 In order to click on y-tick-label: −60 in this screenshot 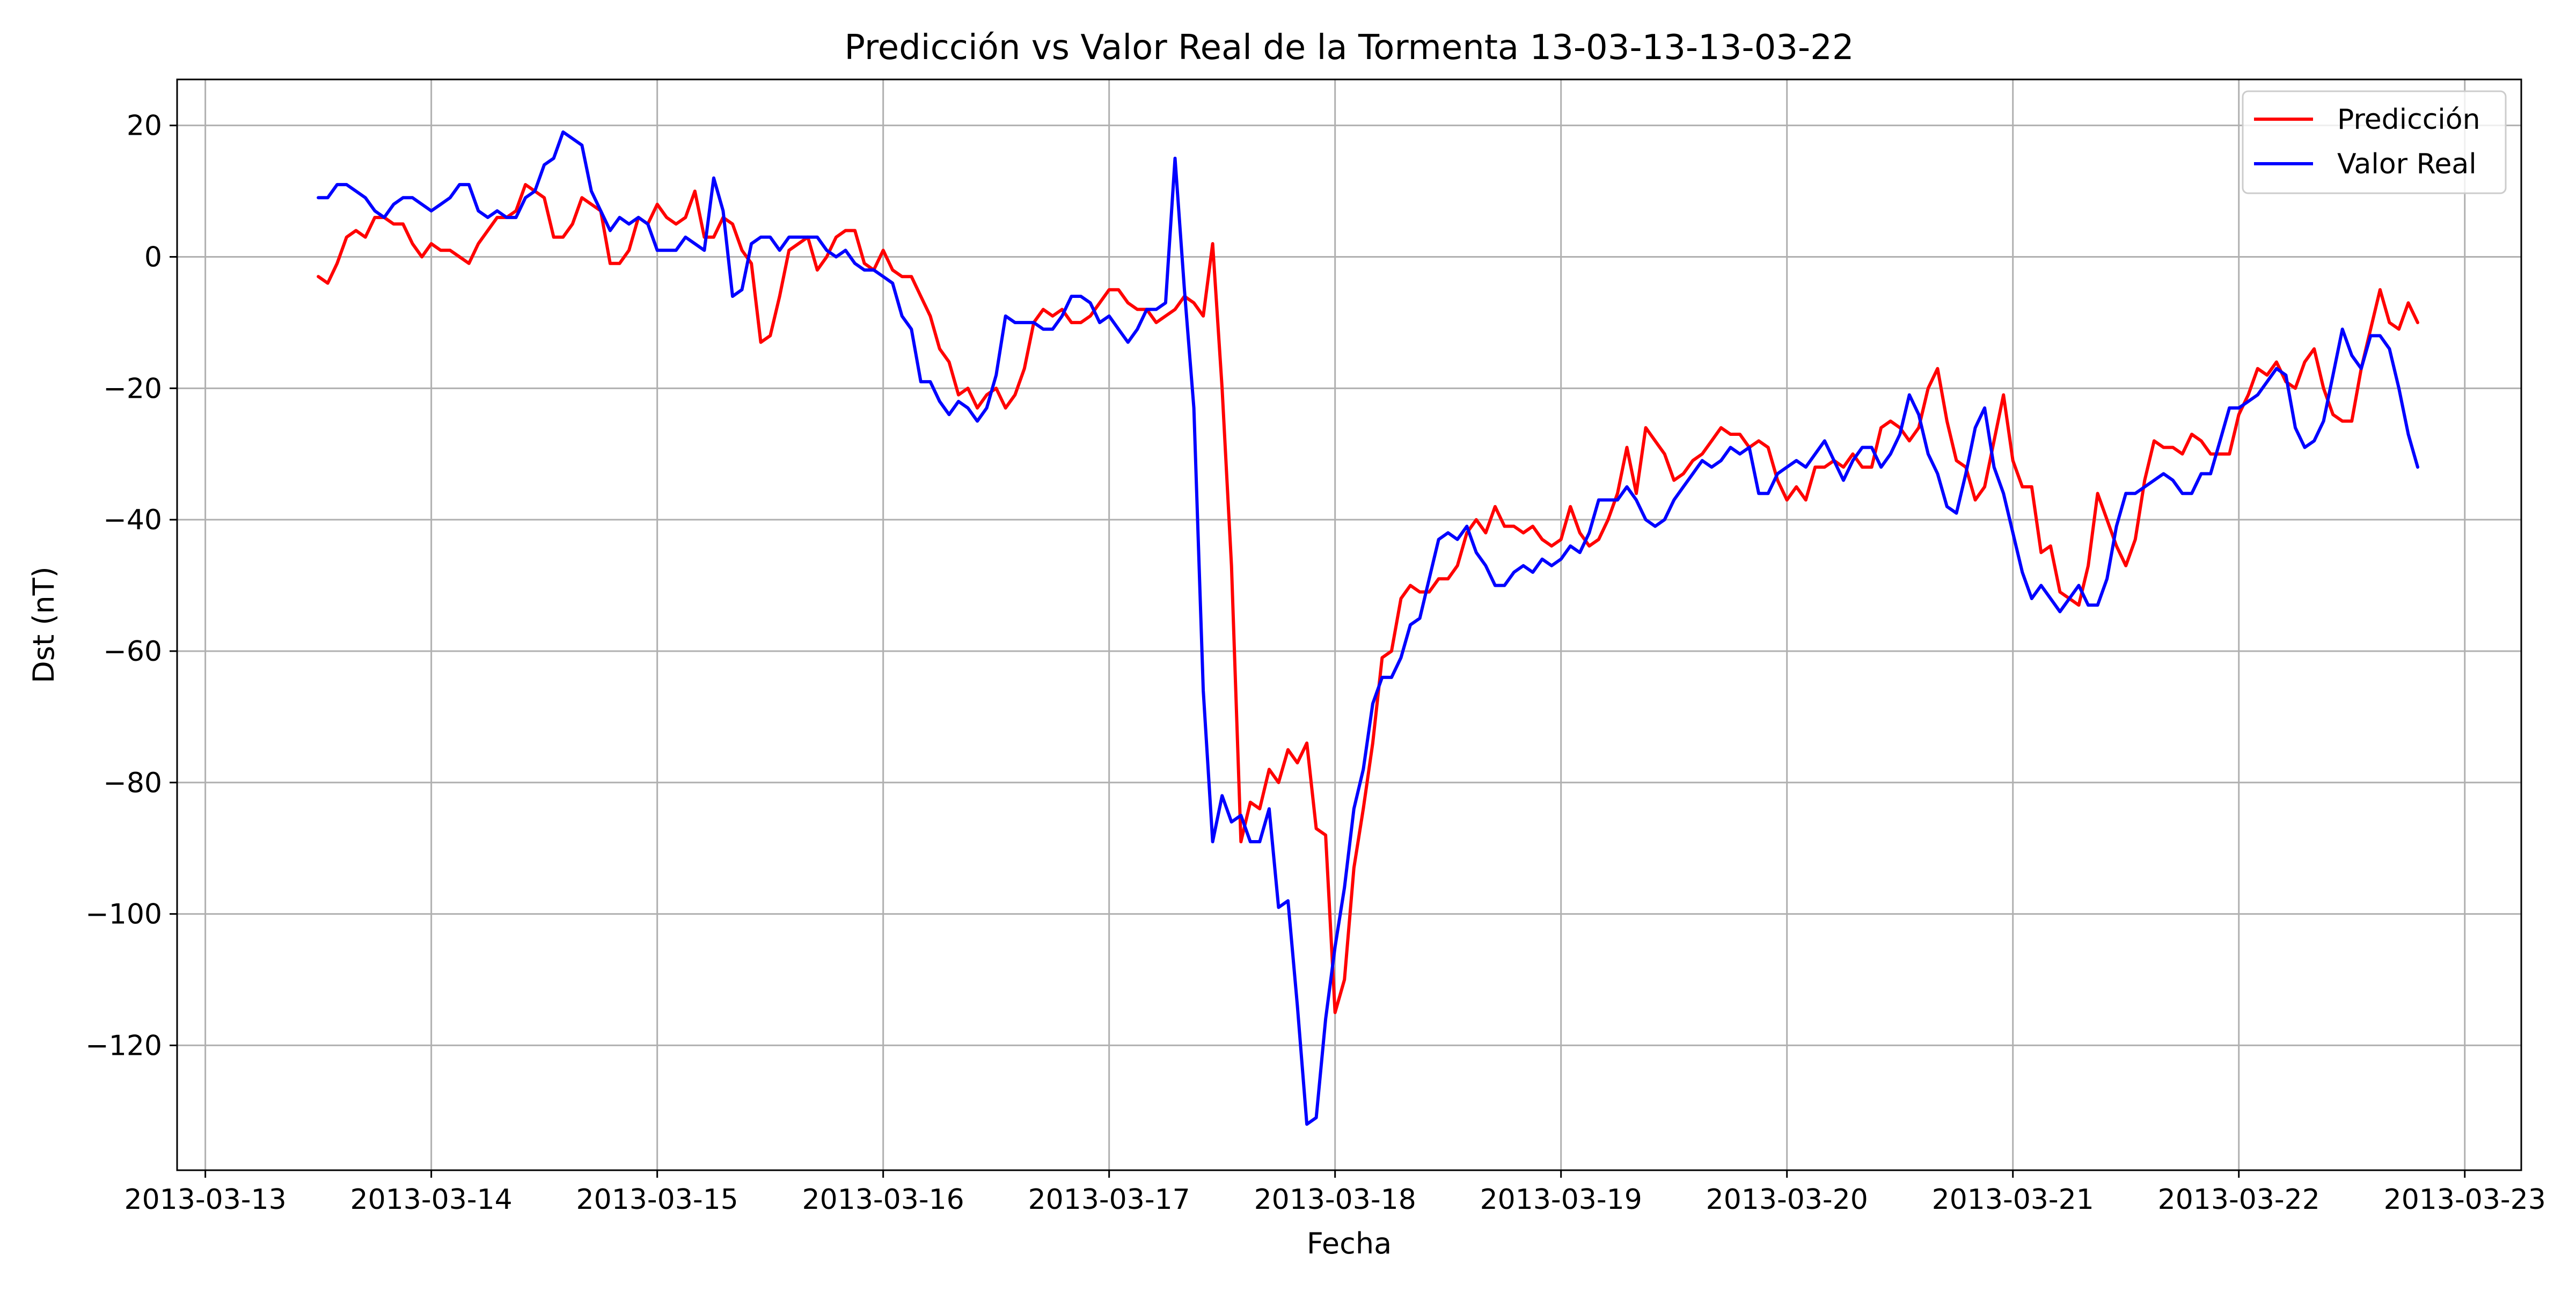, I will do `click(132, 652)`.